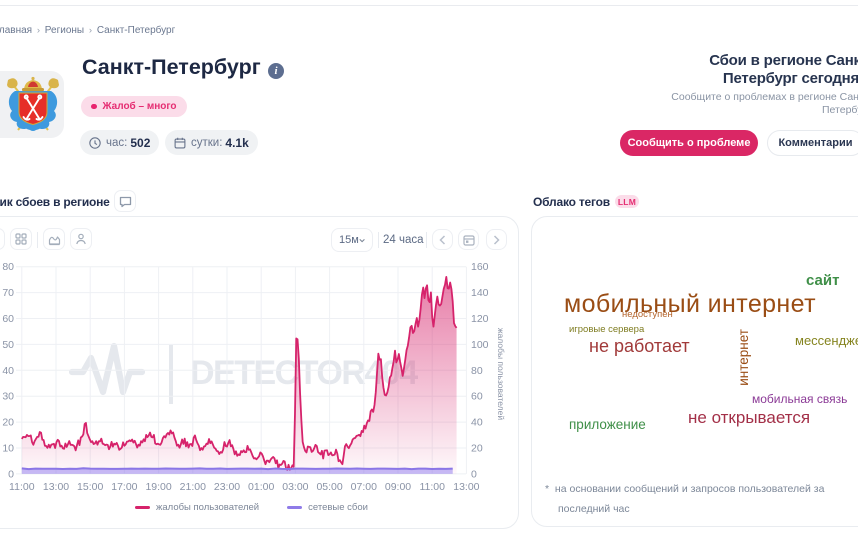 The height and width of the screenshot is (540, 858). Describe the element at coordinates (8, 397) in the screenshot. I see `svg-text: 30` at that location.